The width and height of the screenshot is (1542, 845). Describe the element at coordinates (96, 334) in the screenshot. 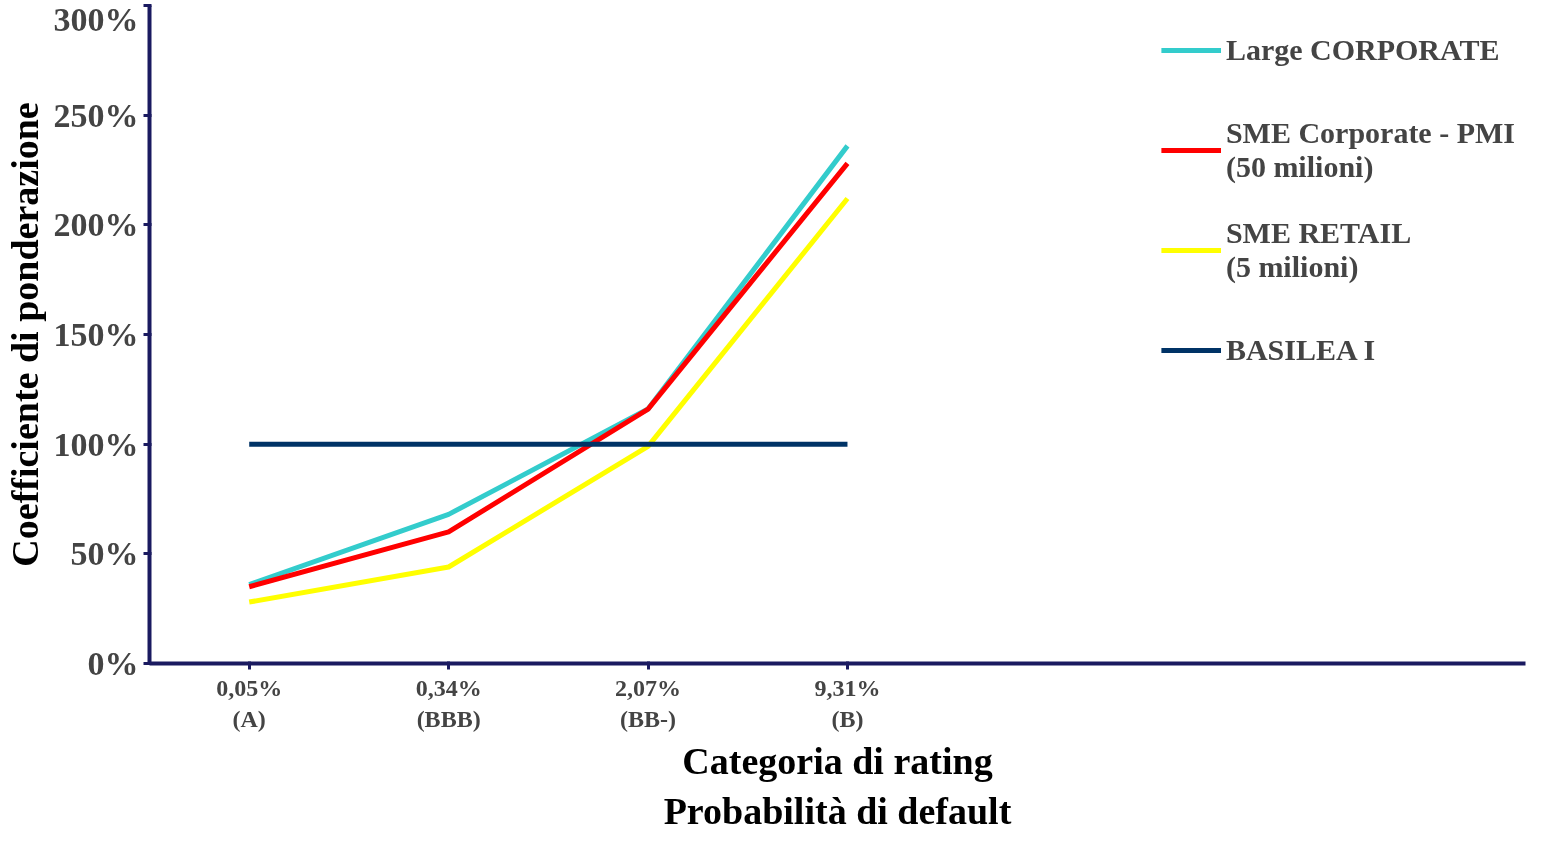

I see `y-tick-label: 150%` at that location.